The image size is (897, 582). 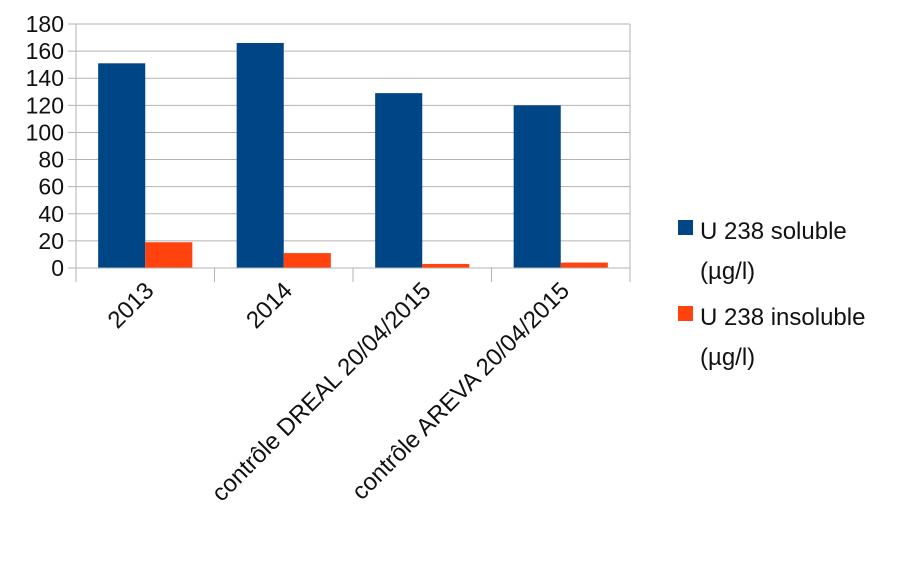 What do you see at coordinates (51, 241) in the screenshot?
I see `y-tick-label-20: 20` at bounding box center [51, 241].